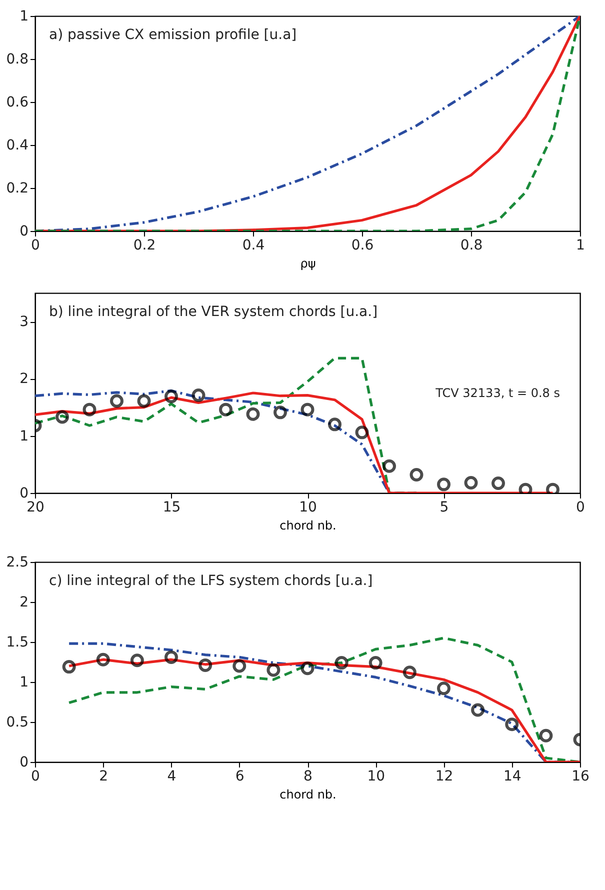  What do you see at coordinates (308, 263) in the screenshot?
I see `x-axis-title: ρψ` at bounding box center [308, 263].